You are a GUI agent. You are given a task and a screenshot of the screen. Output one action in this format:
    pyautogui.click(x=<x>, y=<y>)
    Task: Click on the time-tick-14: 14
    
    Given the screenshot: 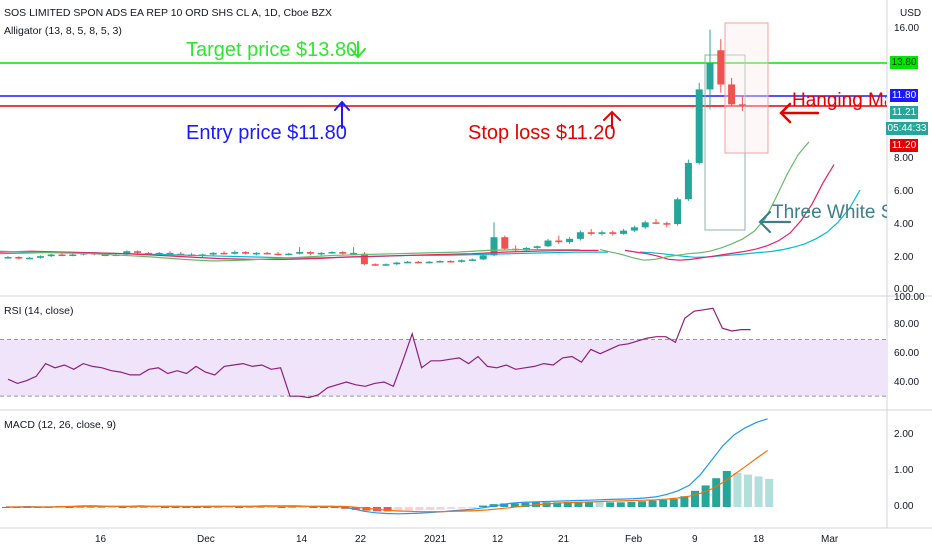 What is the action you would take?
    pyautogui.click(x=302, y=539)
    